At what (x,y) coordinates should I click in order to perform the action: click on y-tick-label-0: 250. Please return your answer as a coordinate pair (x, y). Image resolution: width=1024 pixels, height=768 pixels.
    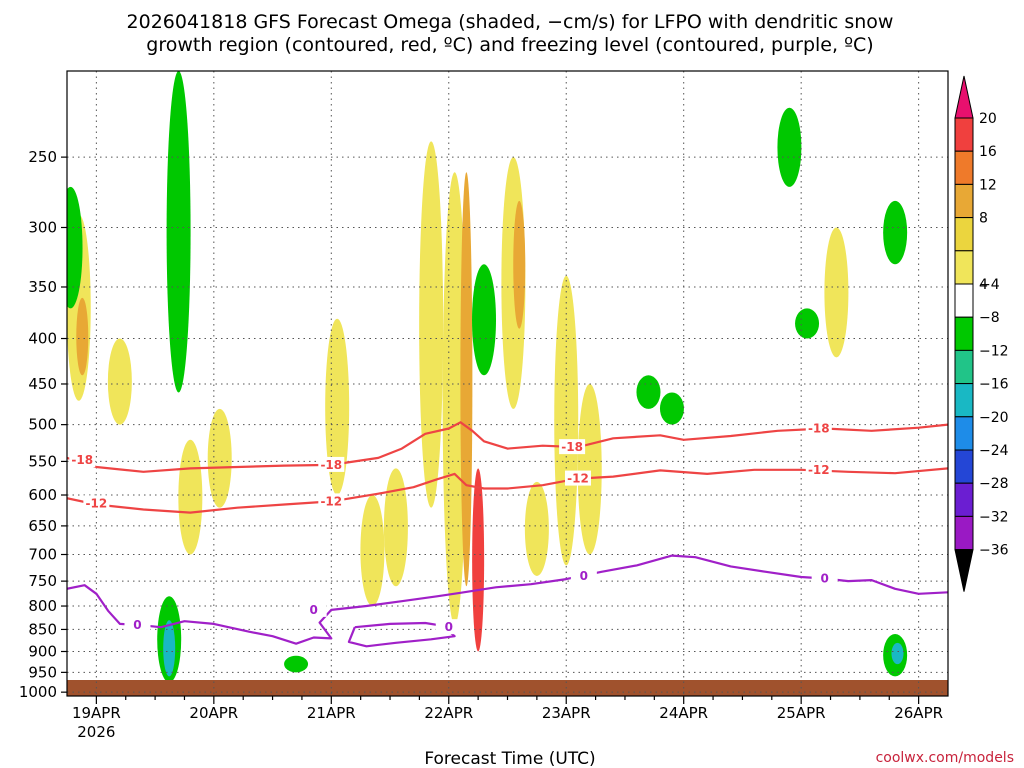
    Looking at the image, I should click on (42, 157).